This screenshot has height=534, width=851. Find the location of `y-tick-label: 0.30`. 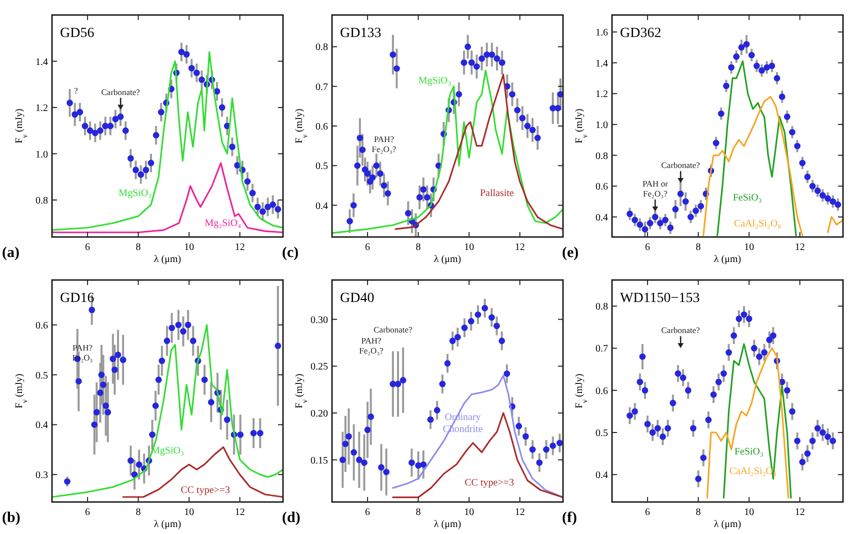

y-tick-label: 0.30 is located at coordinates (319, 320).